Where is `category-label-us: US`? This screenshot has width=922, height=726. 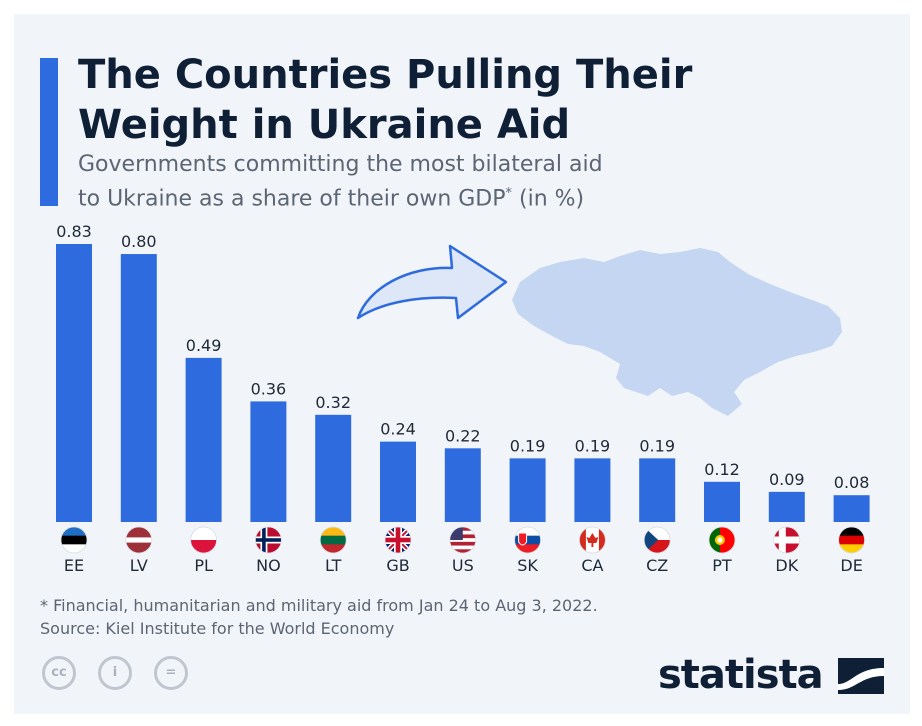 category-label-us: US is located at coordinates (463, 565).